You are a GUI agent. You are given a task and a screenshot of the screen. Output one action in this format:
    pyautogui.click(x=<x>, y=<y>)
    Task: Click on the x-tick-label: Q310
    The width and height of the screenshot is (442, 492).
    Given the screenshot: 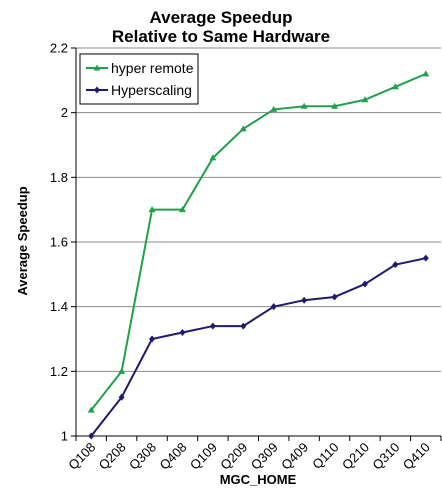 What is the action you would take?
    pyautogui.click(x=385, y=456)
    